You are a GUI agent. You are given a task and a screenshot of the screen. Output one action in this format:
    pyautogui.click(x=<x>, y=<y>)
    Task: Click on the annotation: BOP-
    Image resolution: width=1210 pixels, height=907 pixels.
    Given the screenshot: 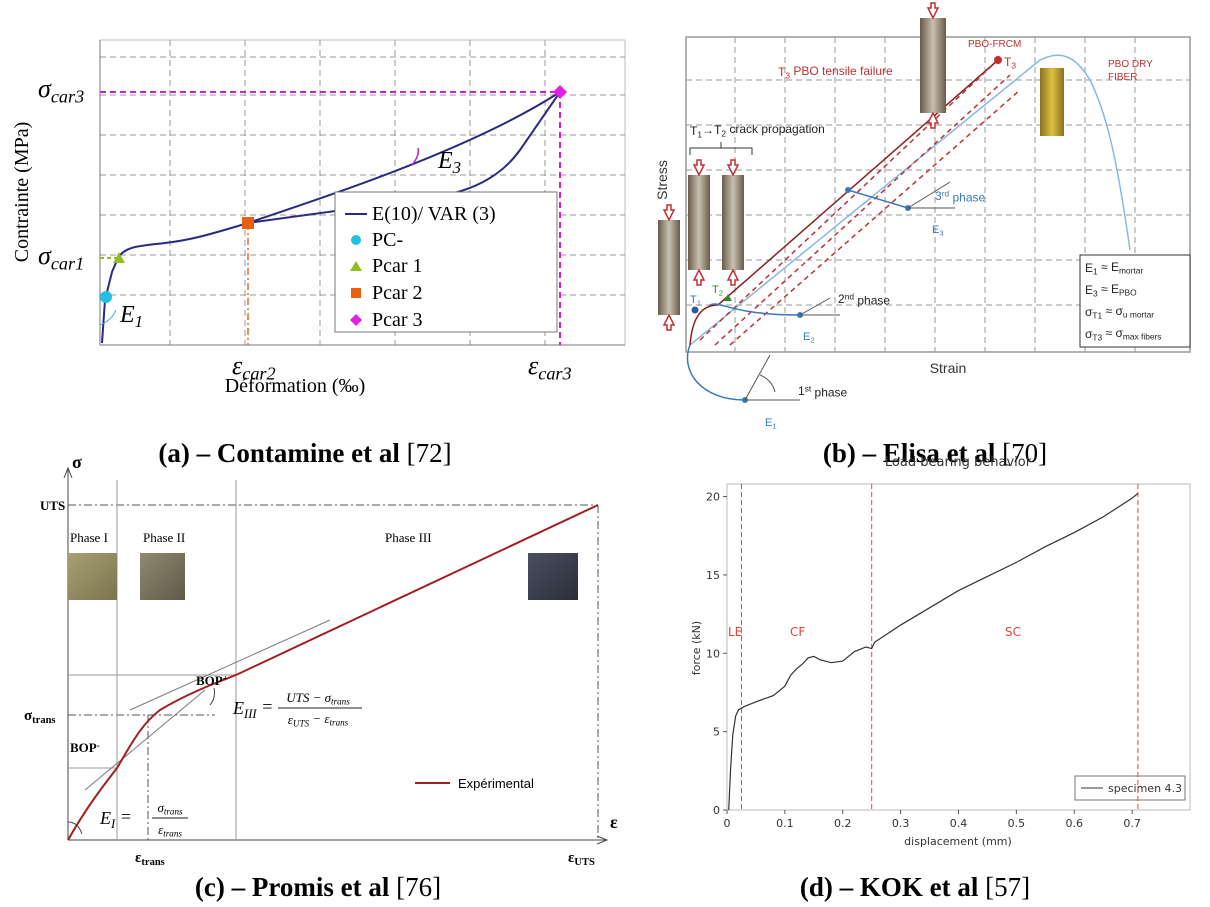 What is the action you would take?
    pyautogui.click(x=85, y=747)
    